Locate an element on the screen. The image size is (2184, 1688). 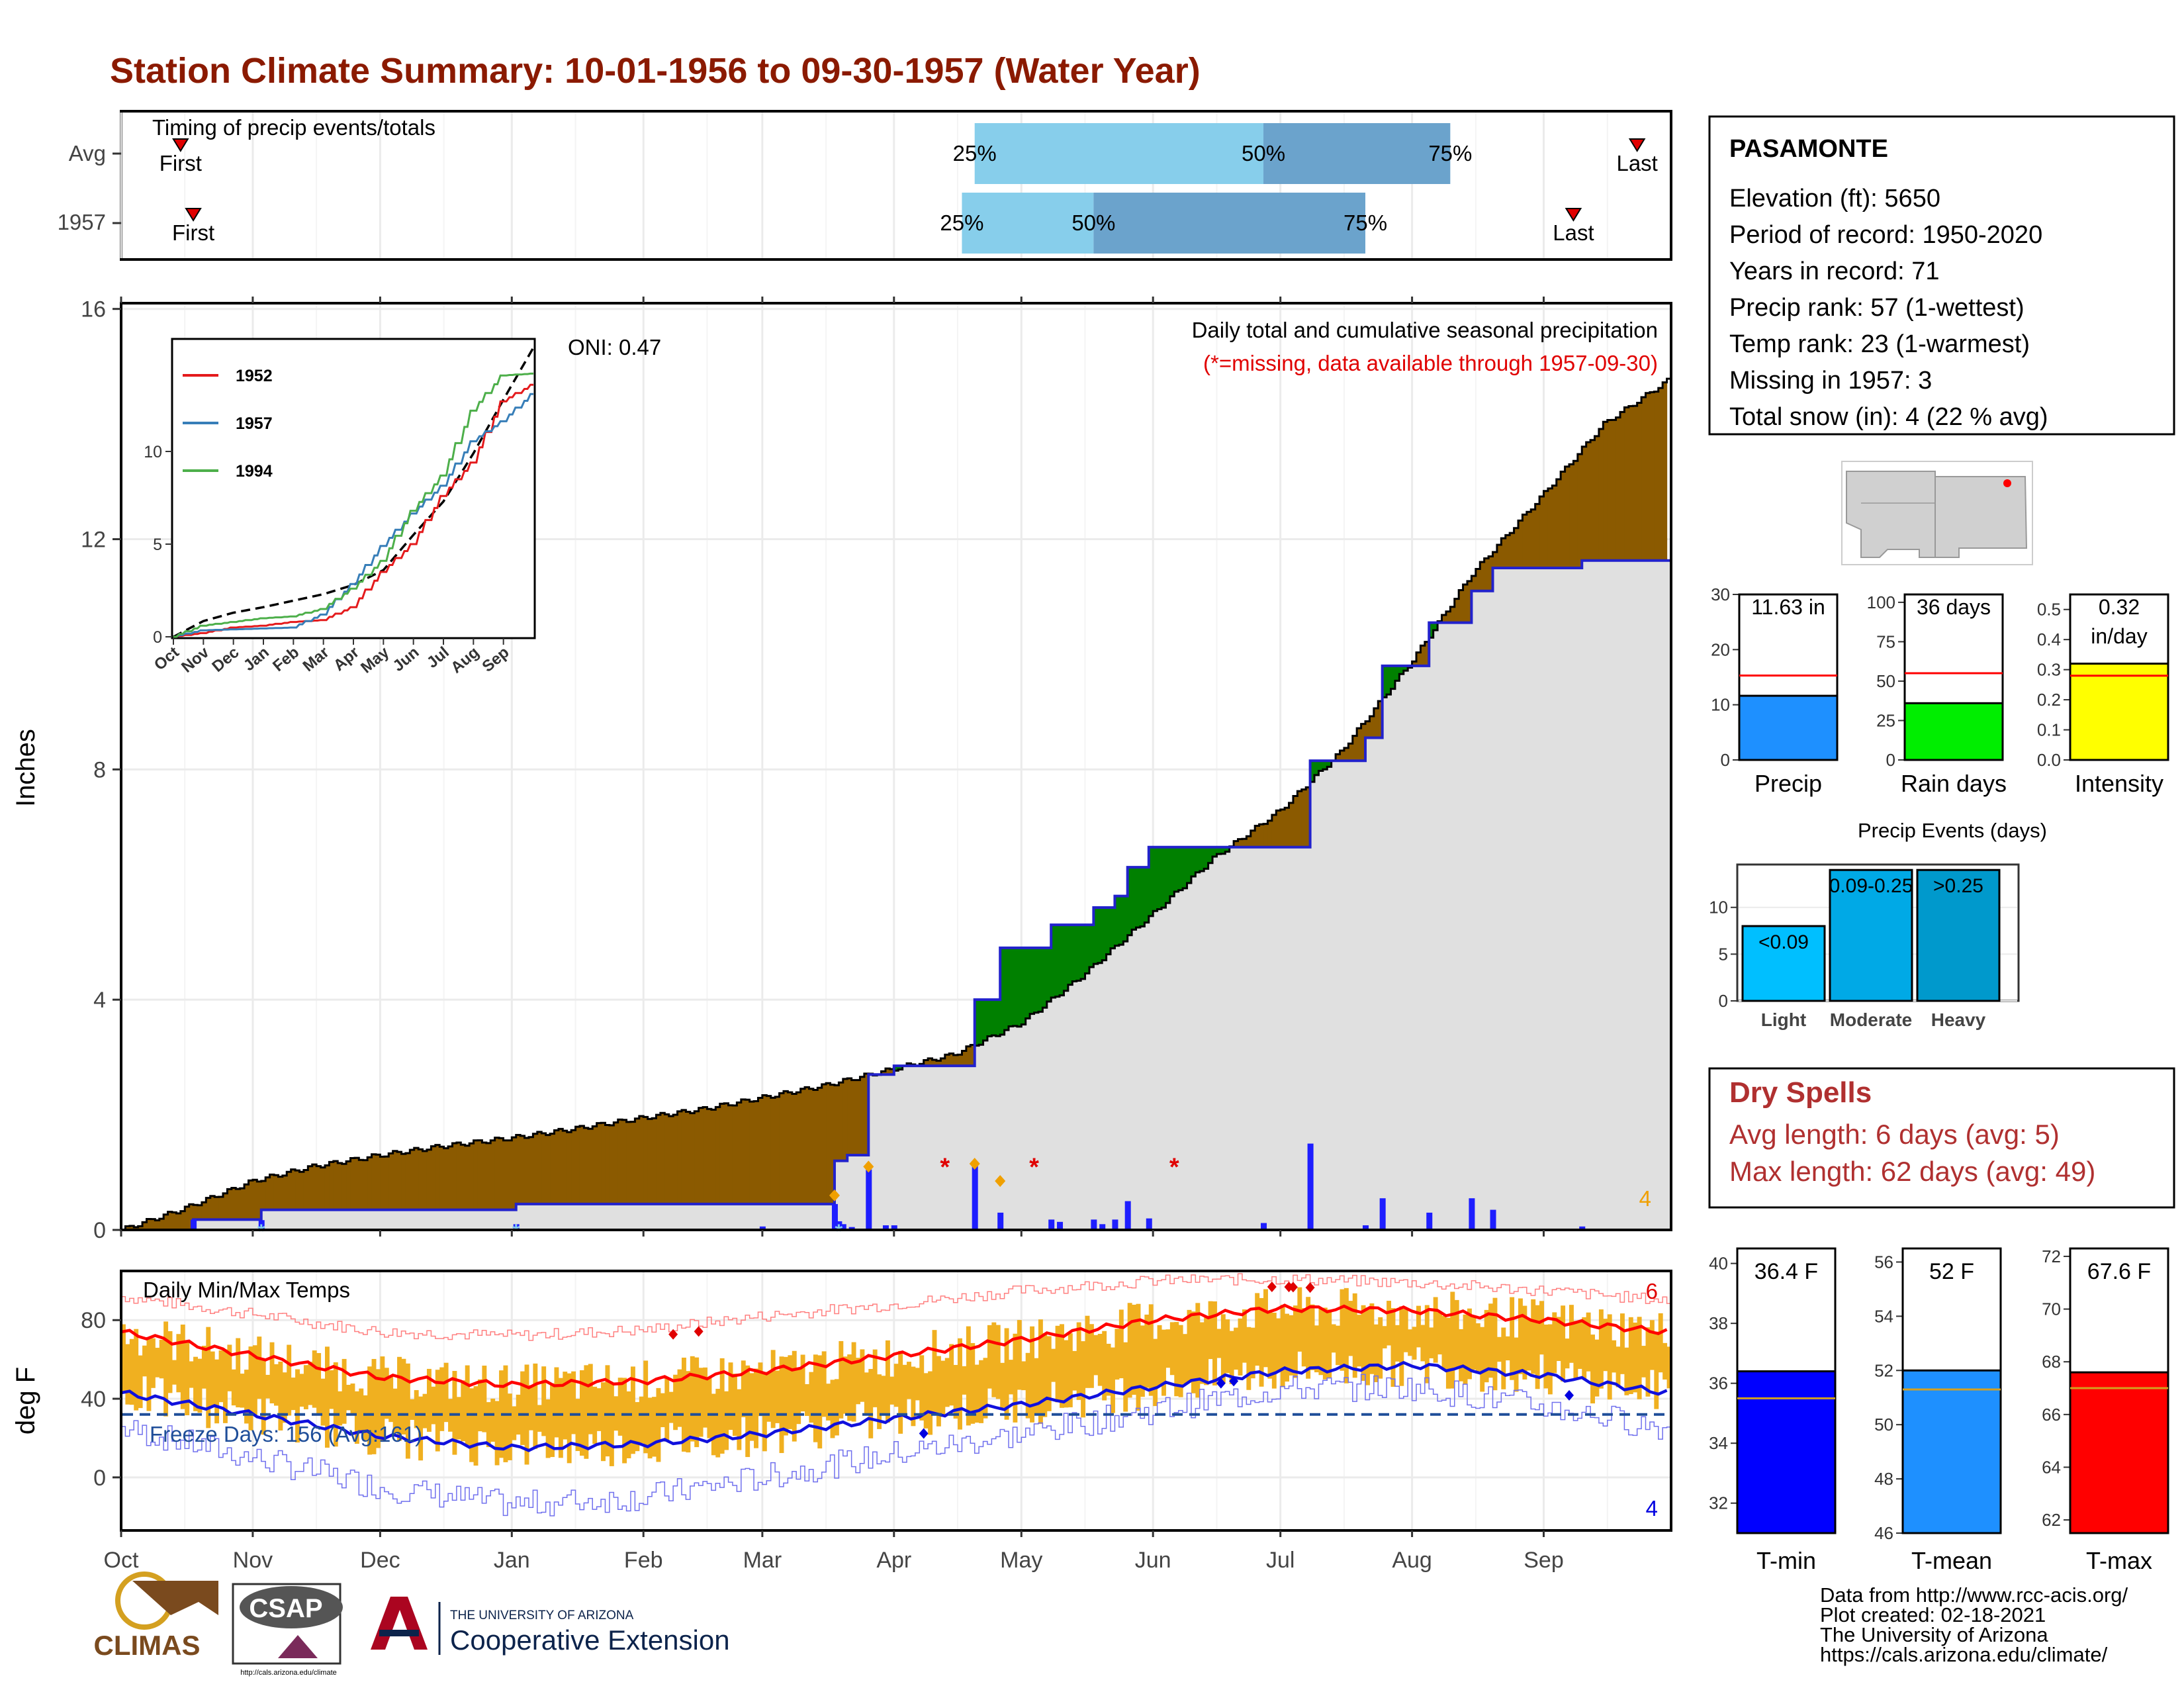
summary-bar-label: Rain days is located at coordinates (1954, 783).